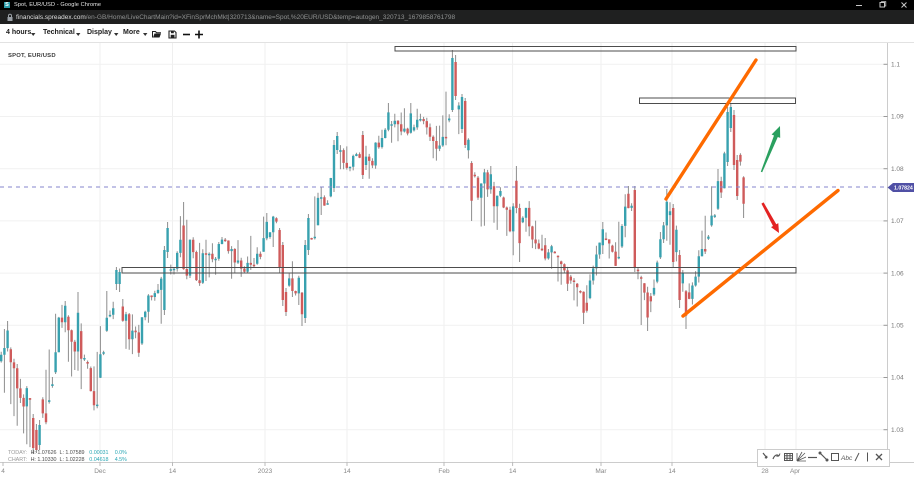 The height and width of the screenshot is (485, 914). Describe the element at coordinates (897, 169) in the screenshot. I see `svg-text: 1.08` at that location.